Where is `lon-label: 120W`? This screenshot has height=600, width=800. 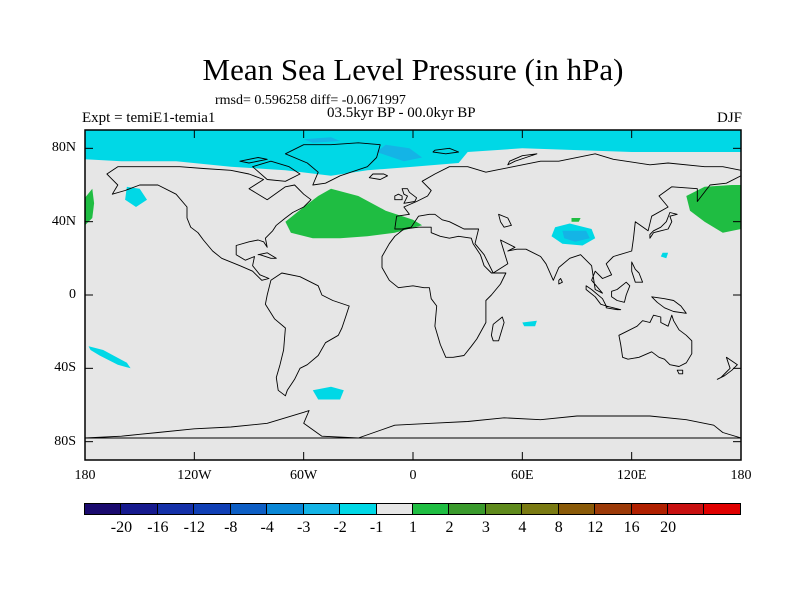 lon-label: 120W is located at coordinates (194, 475).